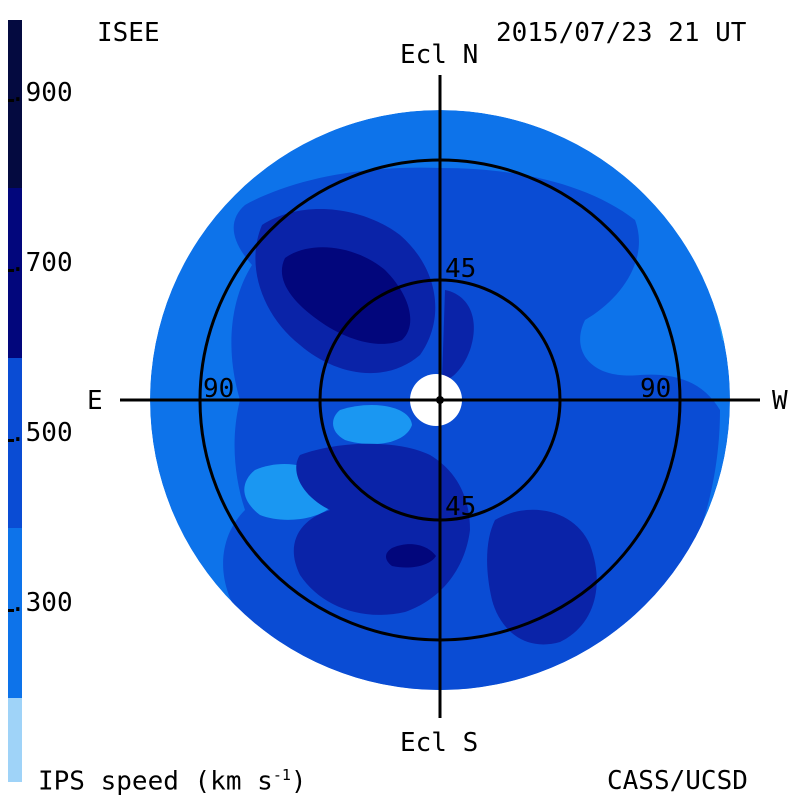  I want to click on scale-tick-label-700: .700, so click(41, 263).